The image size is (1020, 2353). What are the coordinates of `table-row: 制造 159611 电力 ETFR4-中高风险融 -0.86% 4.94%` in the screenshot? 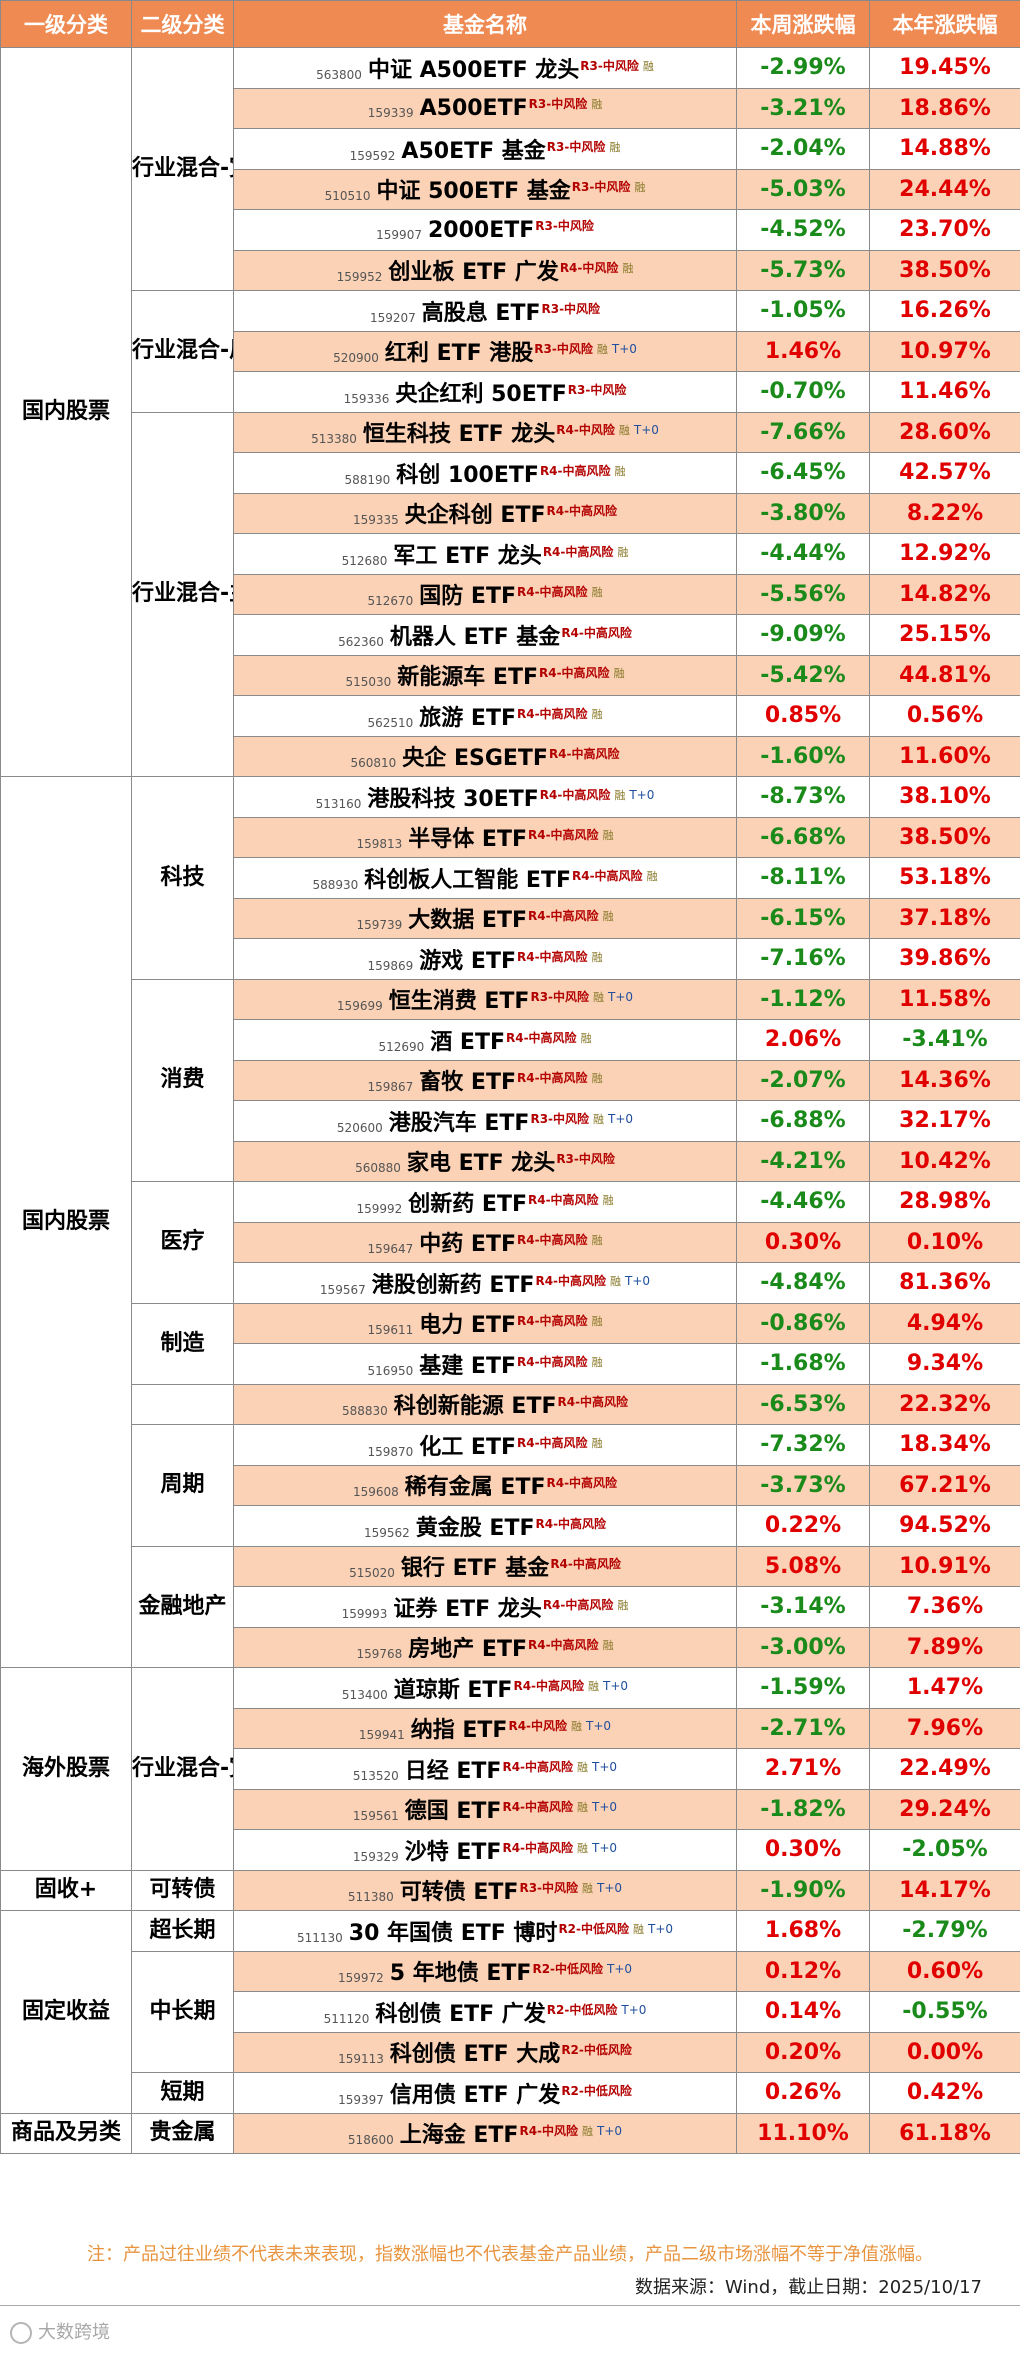 It's located at (510, 1343).